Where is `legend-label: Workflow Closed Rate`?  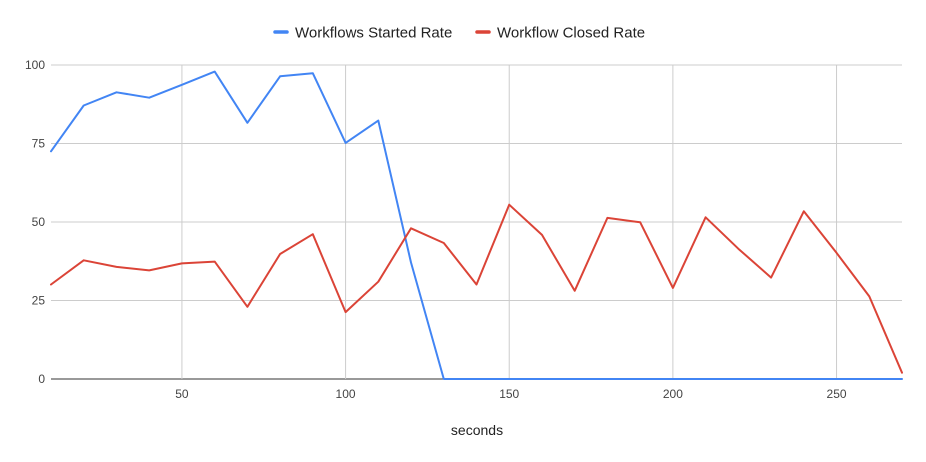
legend-label: Workflow Closed Rate is located at coordinates (571, 33).